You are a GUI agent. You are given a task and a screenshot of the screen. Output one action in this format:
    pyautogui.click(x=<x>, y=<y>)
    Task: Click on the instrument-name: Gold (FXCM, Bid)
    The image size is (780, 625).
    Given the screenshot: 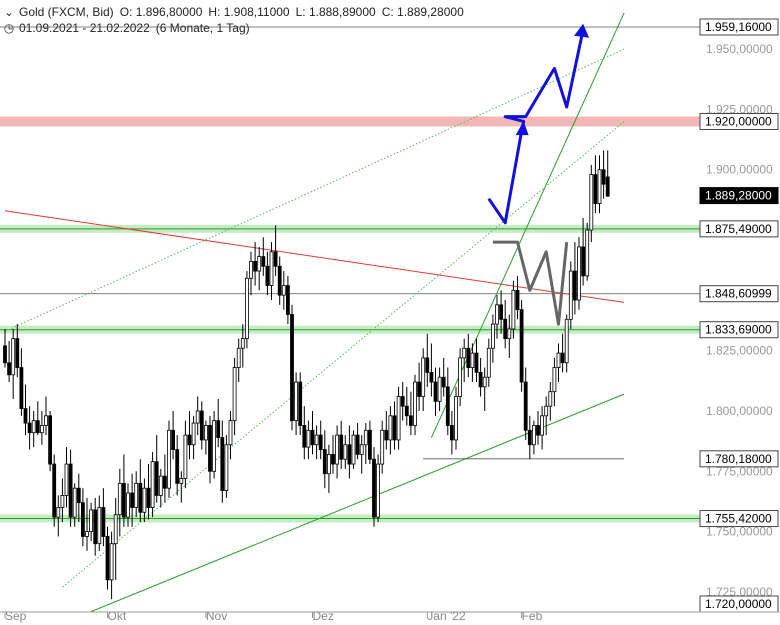 What is the action you would take?
    pyautogui.click(x=66, y=12)
    